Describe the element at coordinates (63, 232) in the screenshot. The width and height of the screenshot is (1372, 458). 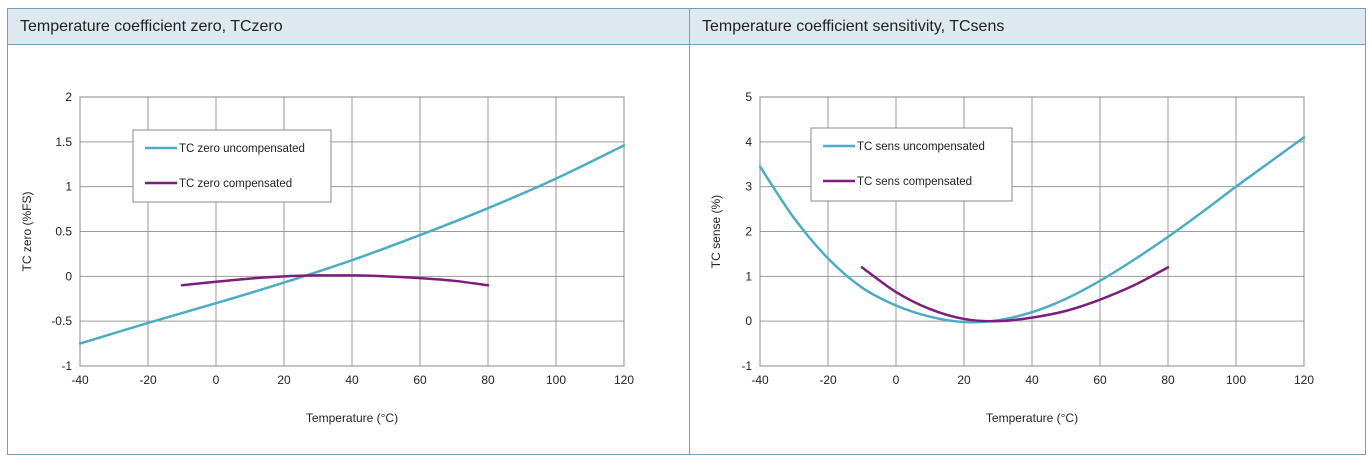
I see `y-tick-label: 0.5` at that location.